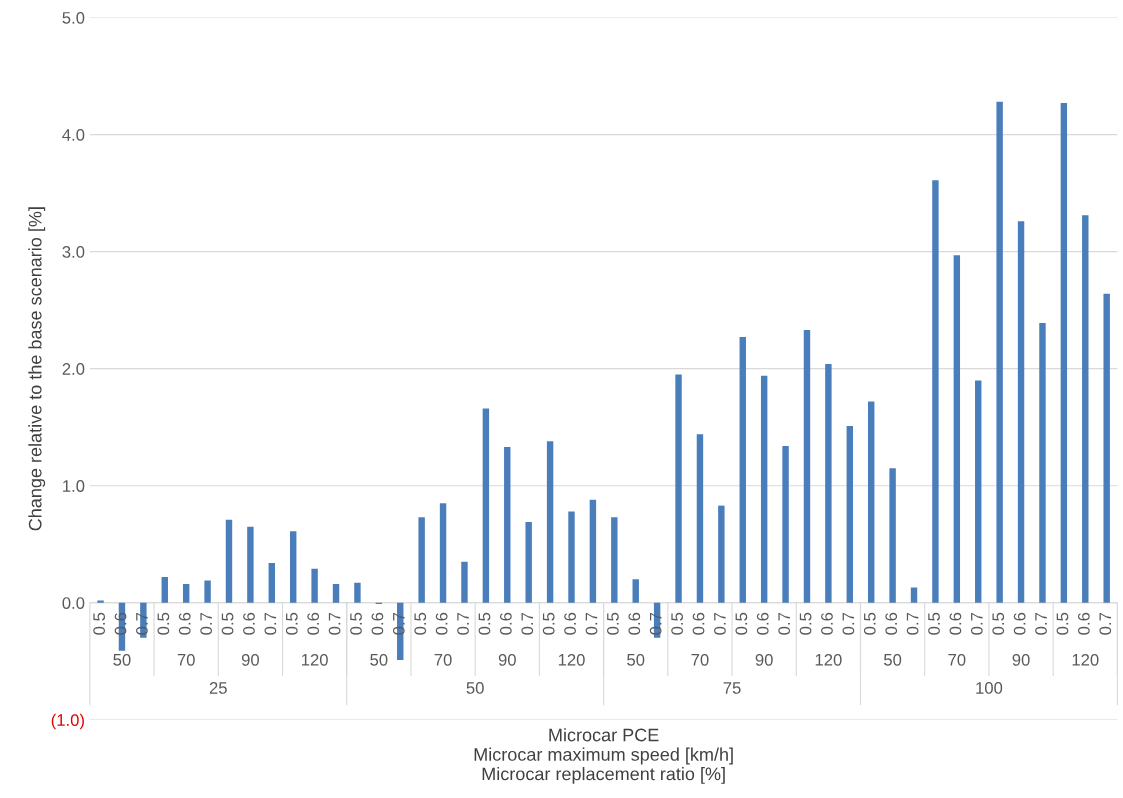 The height and width of the screenshot is (798, 1123). I want to click on y-tick-label: 0.0, so click(73, 603).